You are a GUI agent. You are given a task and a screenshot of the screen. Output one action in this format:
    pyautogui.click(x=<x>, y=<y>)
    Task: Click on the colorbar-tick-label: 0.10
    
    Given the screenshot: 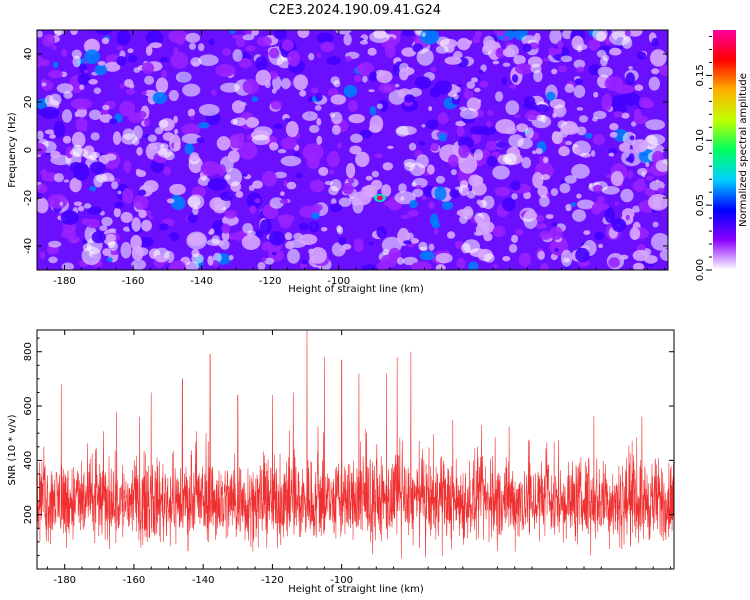 What is the action you would take?
    pyautogui.click(x=700, y=140)
    